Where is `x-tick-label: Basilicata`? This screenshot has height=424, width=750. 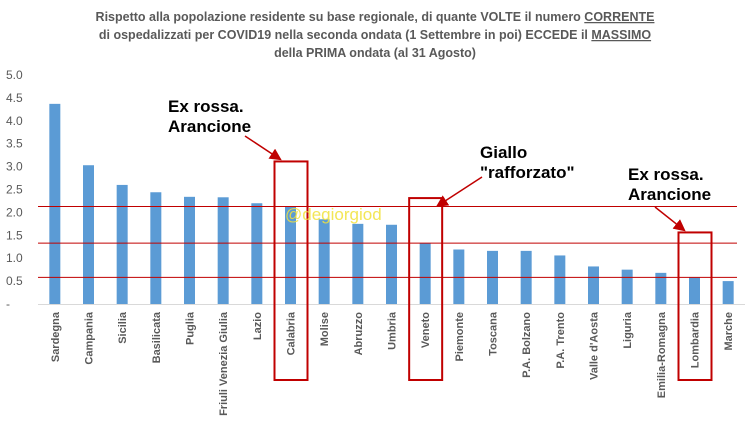
x-tick-label: Basilicata is located at coordinates (157, 337).